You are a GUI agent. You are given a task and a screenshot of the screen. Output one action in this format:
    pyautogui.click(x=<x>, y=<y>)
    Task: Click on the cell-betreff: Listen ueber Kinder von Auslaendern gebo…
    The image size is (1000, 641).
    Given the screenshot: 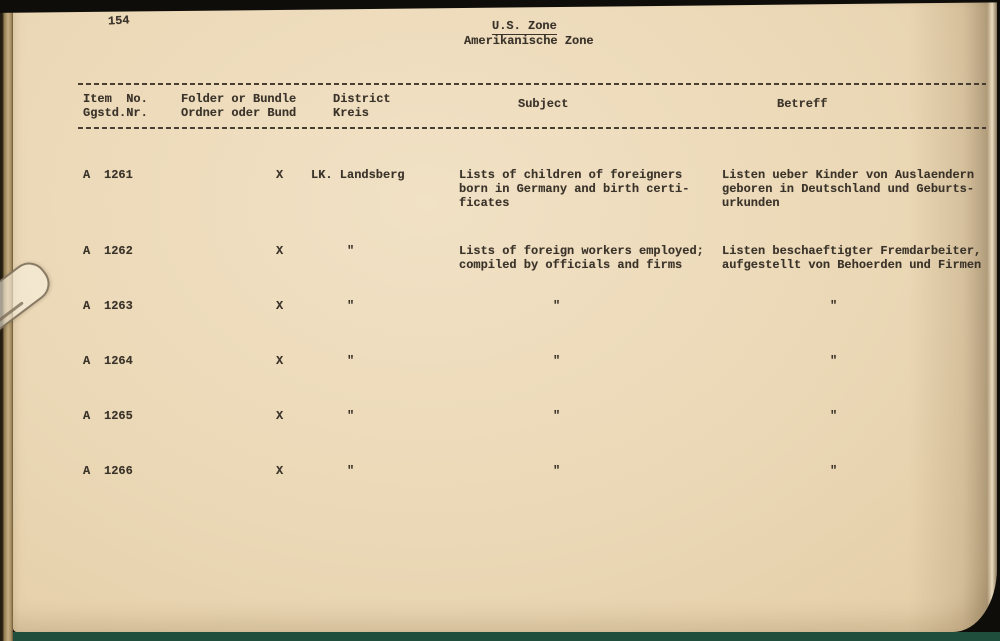 What is the action you would take?
    pyautogui.click(x=848, y=189)
    